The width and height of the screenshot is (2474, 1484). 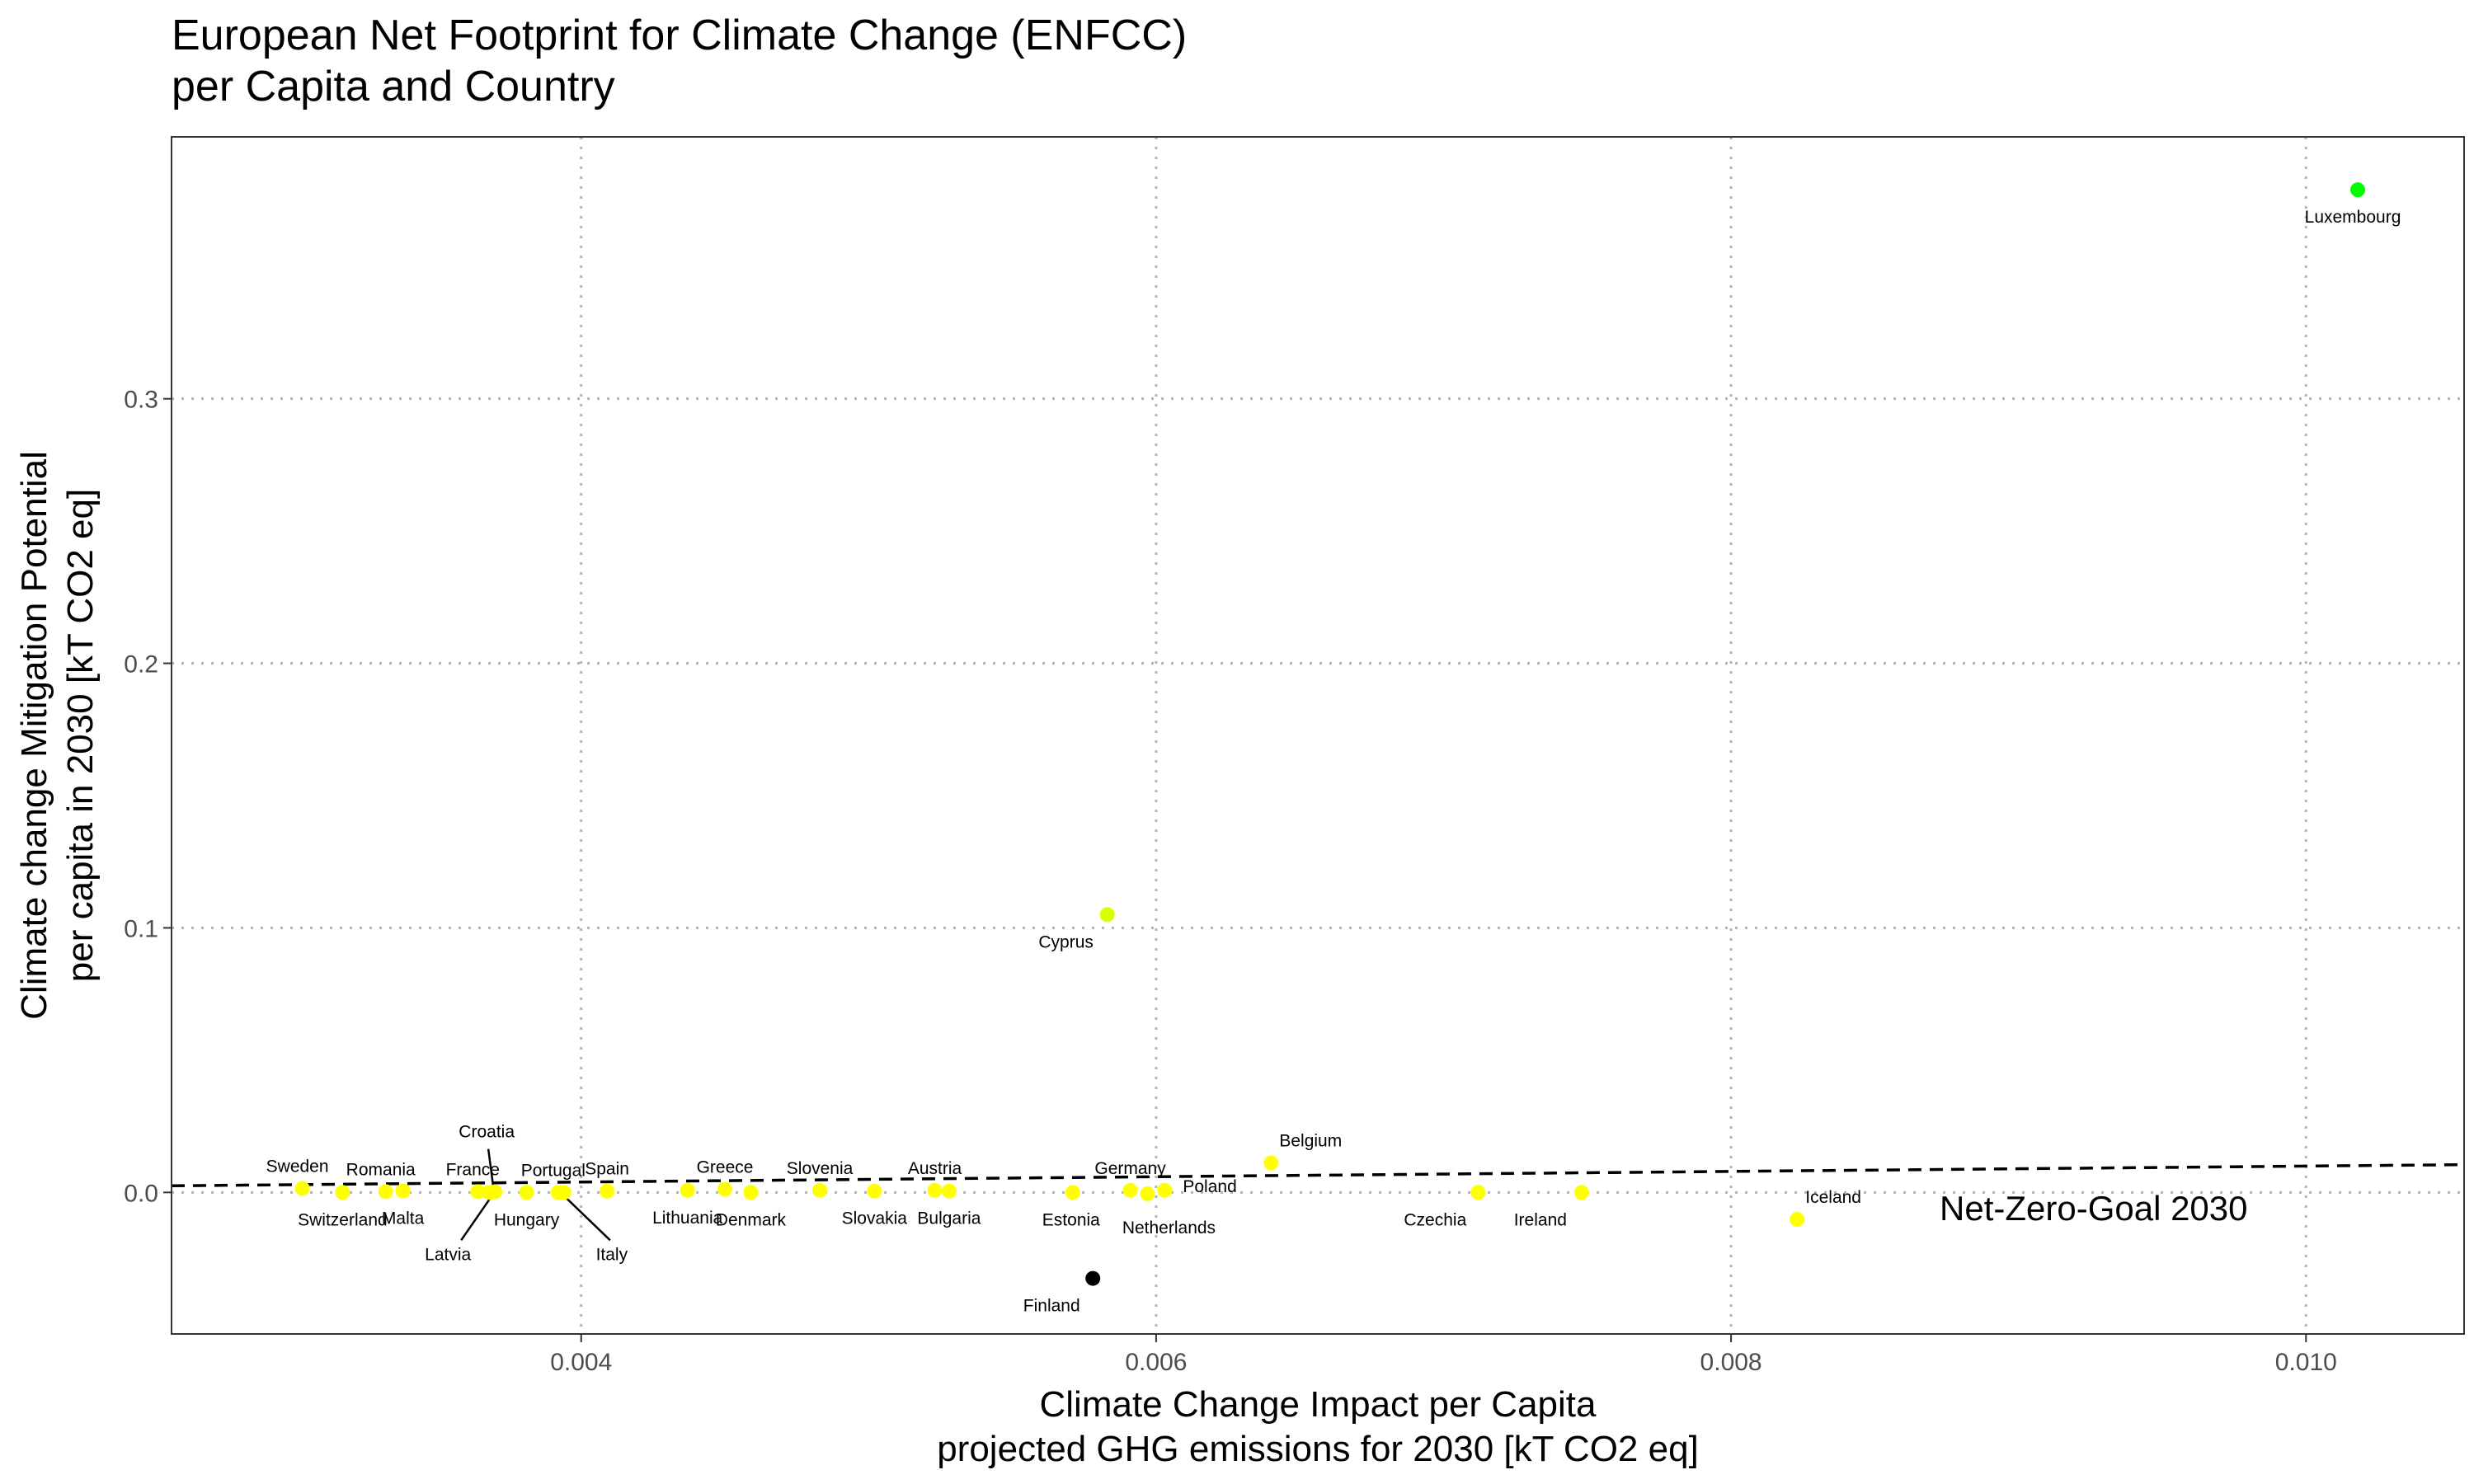 What do you see at coordinates (607, 1191) in the screenshot?
I see `point-spain` at bounding box center [607, 1191].